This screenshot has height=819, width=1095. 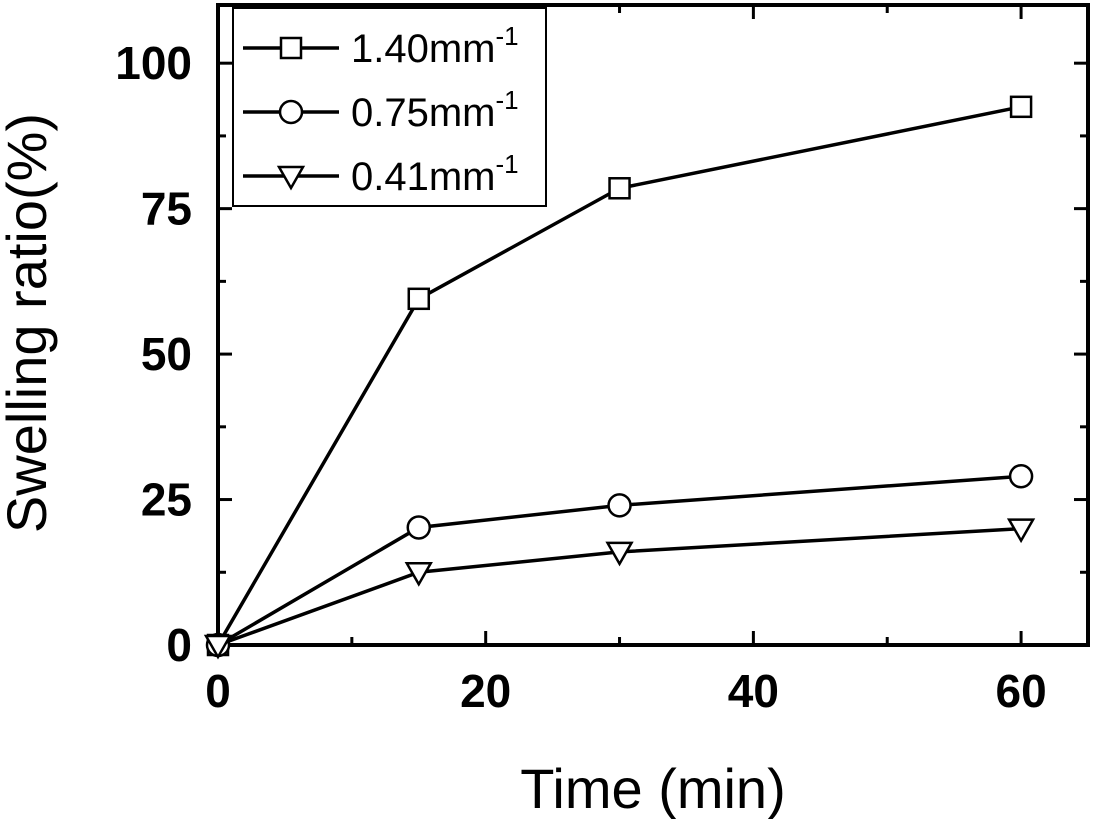 What do you see at coordinates (166, 209) in the screenshot?
I see `y-tick-label: 75` at bounding box center [166, 209].